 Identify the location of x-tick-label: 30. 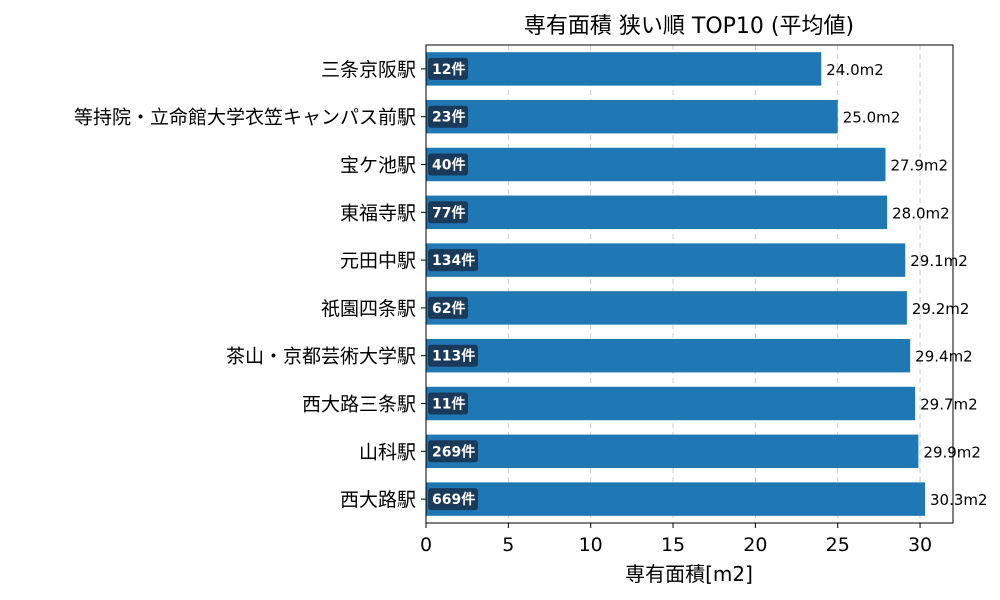
(920, 545).